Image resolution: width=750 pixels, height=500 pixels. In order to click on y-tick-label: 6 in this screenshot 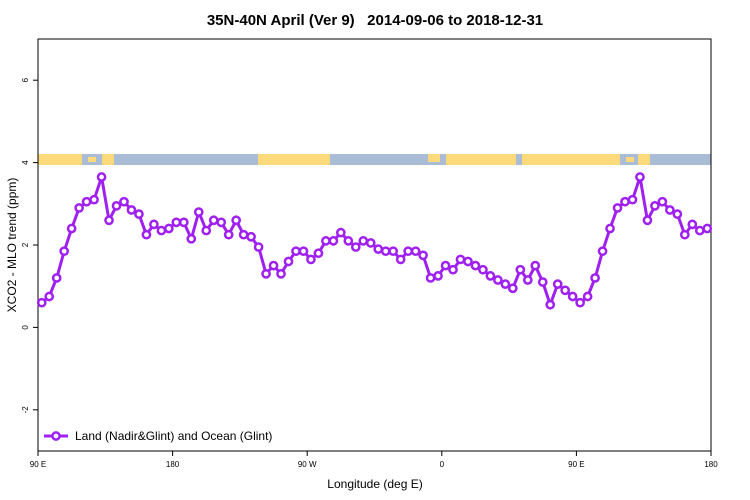, I will do `click(25, 79)`.